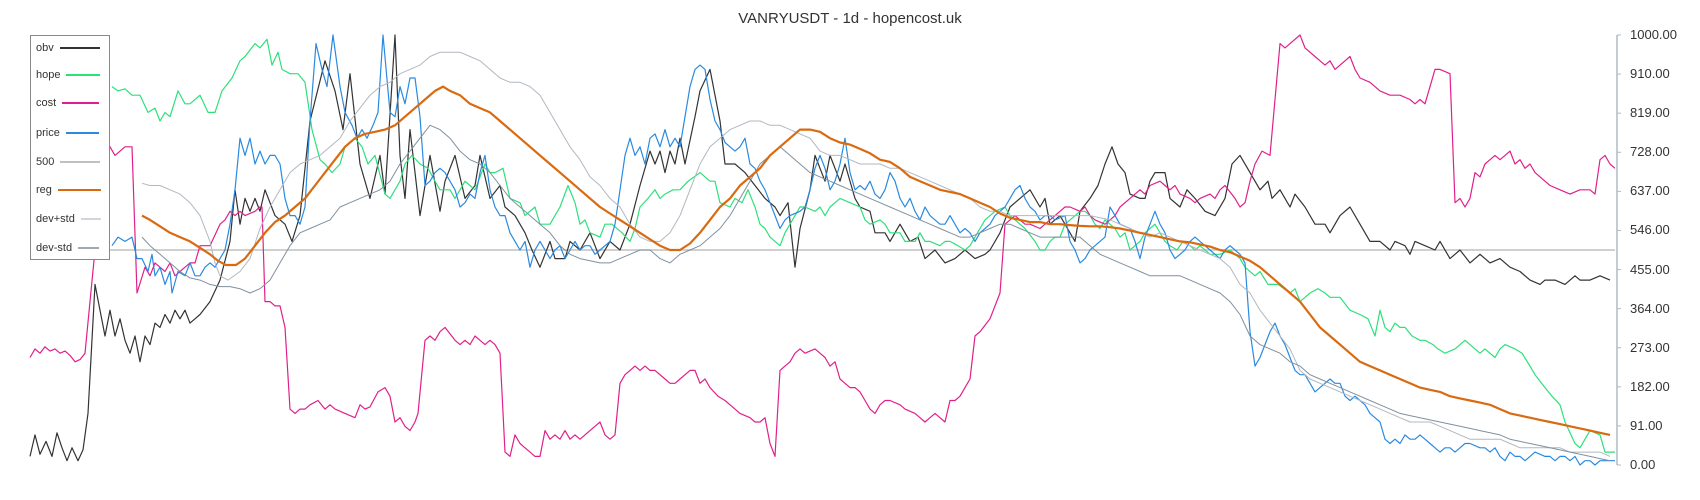 The width and height of the screenshot is (1700, 500). What do you see at coordinates (1650, 74) in the screenshot?
I see `y-tick-label: 910.00` at bounding box center [1650, 74].